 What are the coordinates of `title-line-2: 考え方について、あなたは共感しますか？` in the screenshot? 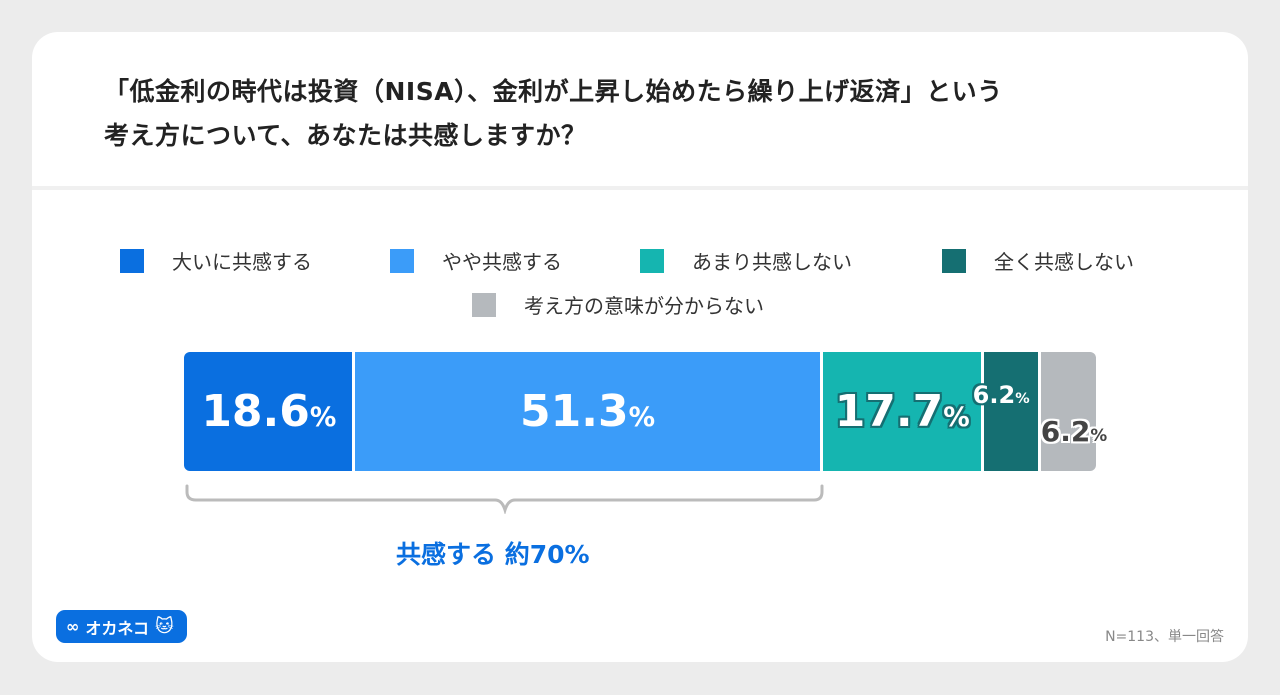 It's located at (345, 135).